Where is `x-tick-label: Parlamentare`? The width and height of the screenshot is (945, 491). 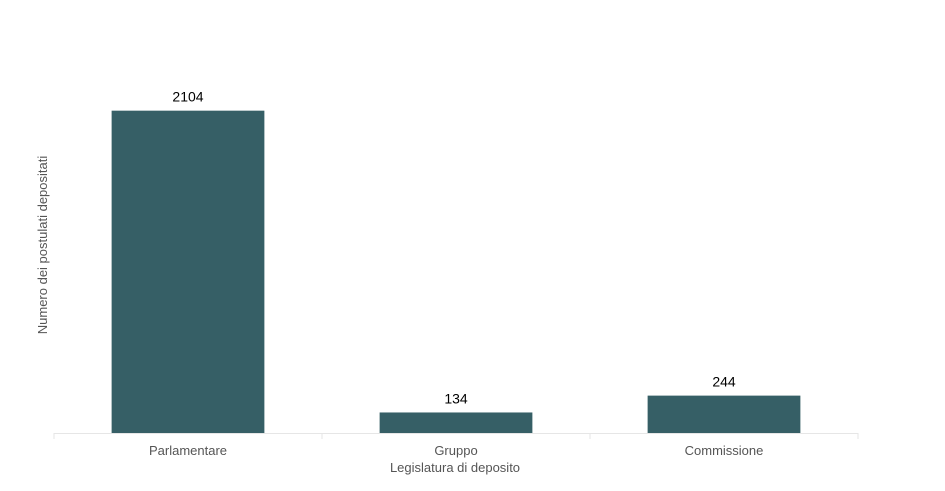 x-tick-label: Parlamentare is located at coordinates (188, 450).